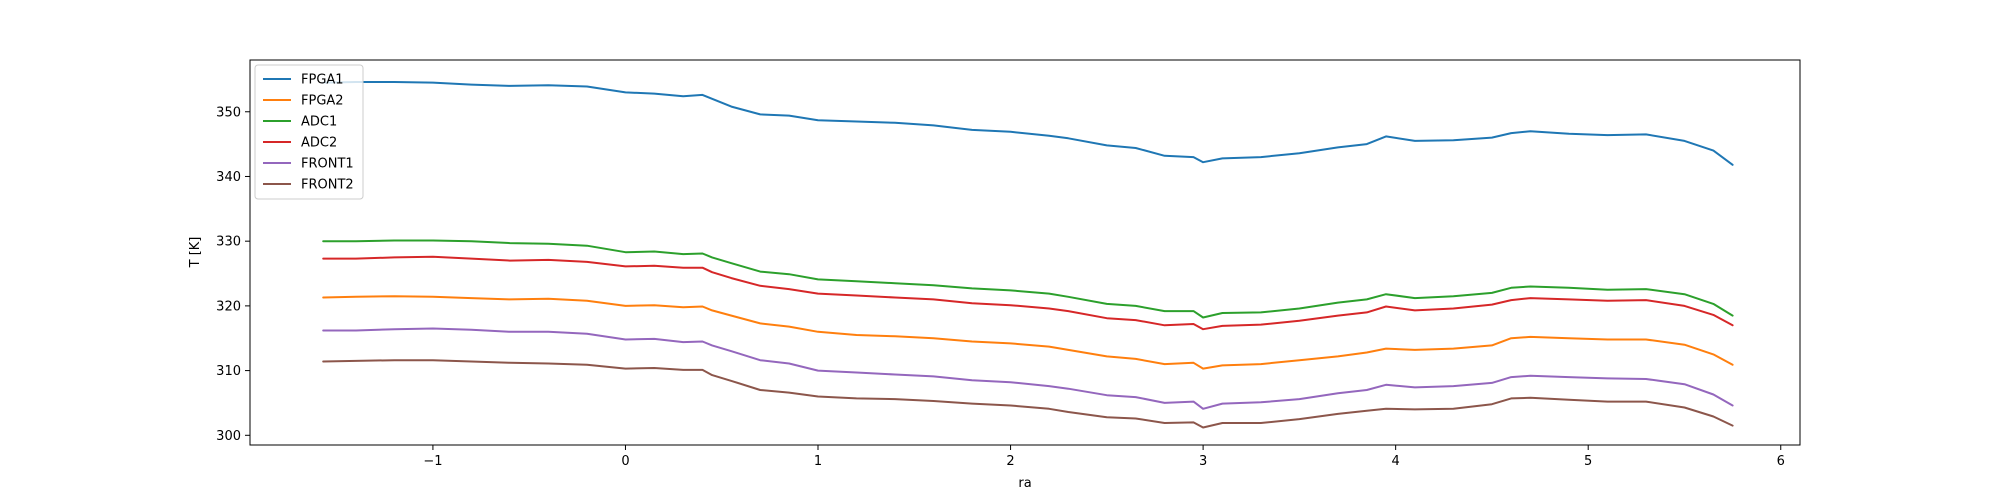 The width and height of the screenshot is (2000, 500). I want to click on series-line-fpga2, so click(1028, 332).